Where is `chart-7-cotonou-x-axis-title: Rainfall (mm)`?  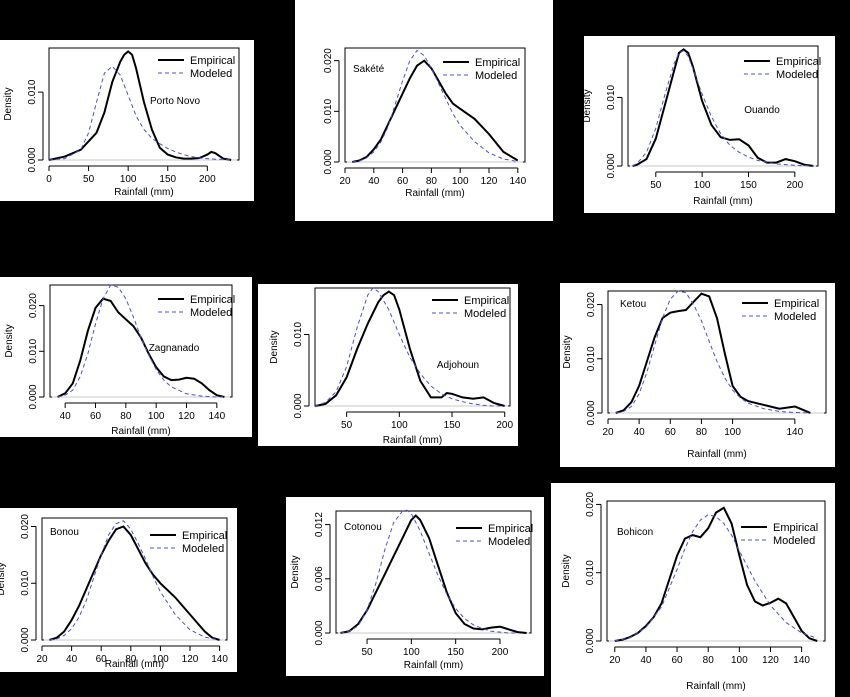
chart-7-cotonou-x-axis-title: Rainfall (mm) is located at coordinates (433, 665).